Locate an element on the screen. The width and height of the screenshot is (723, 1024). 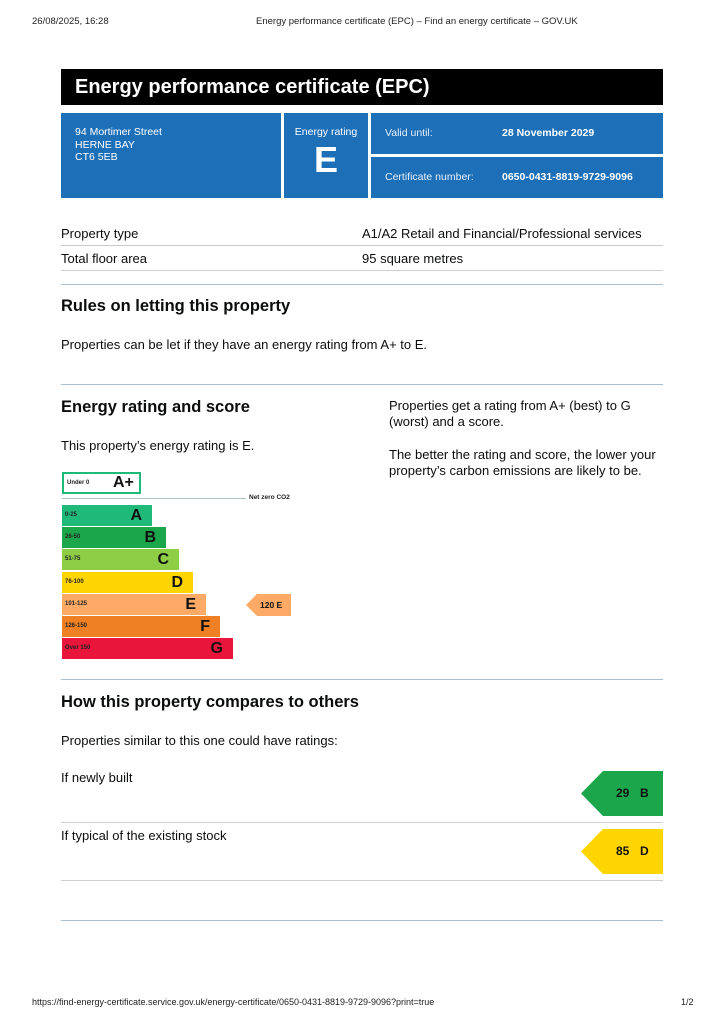
band-range: 51-75 is located at coordinates (73, 559).